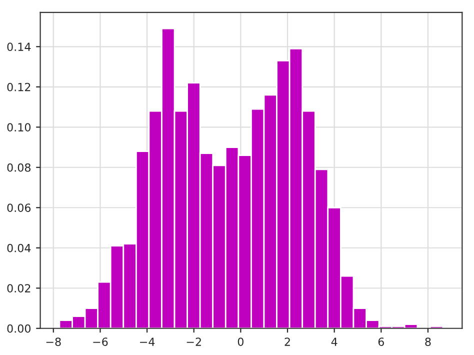 This screenshot has height=355, width=474. Describe the element at coordinates (19, 328) in the screenshot. I see `y-tick-label: 0.00` at that location.